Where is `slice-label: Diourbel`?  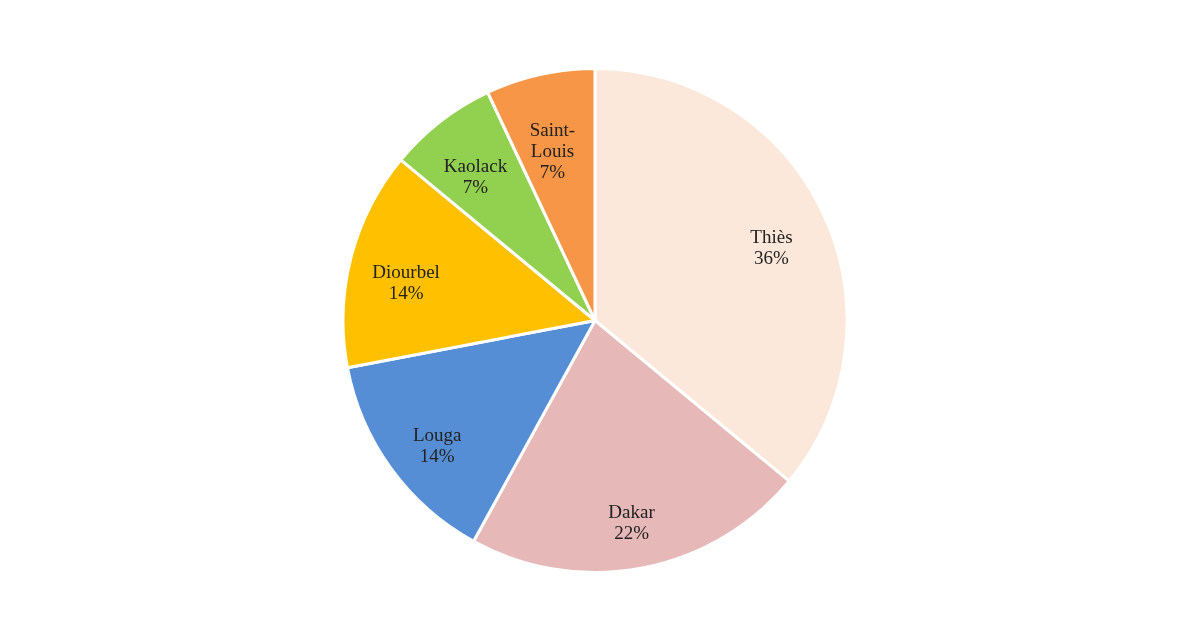 slice-label: Diourbel is located at coordinates (406, 272).